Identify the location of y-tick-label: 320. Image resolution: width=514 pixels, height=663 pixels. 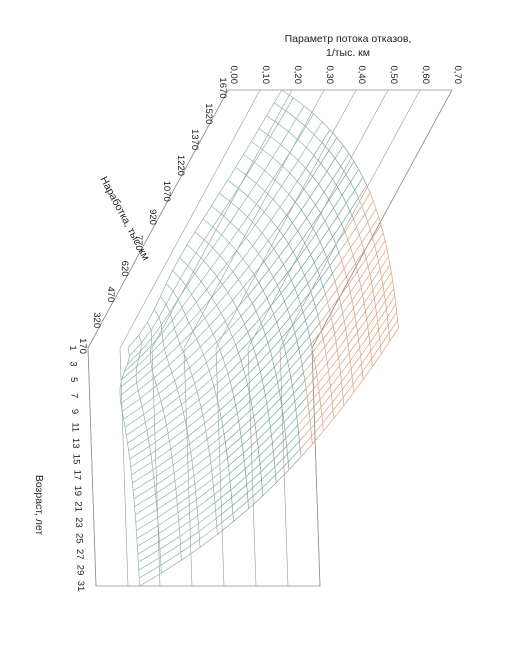
(96, 320).